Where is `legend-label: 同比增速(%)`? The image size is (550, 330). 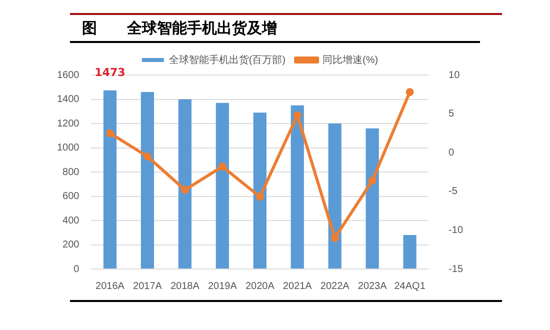
legend-label: 同比增速(%) is located at coordinates (350, 60).